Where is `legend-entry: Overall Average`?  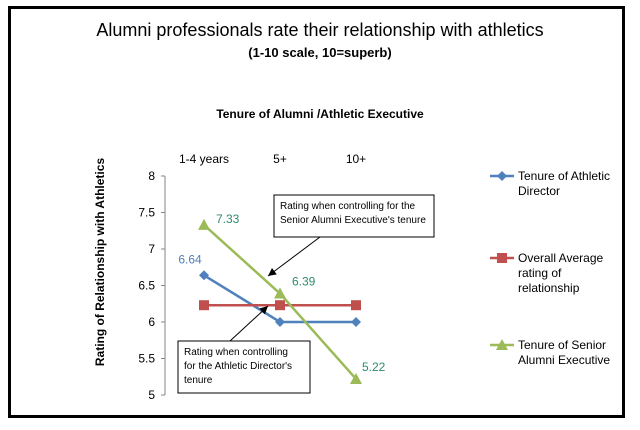 legend-entry: Overall Average is located at coordinates (560, 258).